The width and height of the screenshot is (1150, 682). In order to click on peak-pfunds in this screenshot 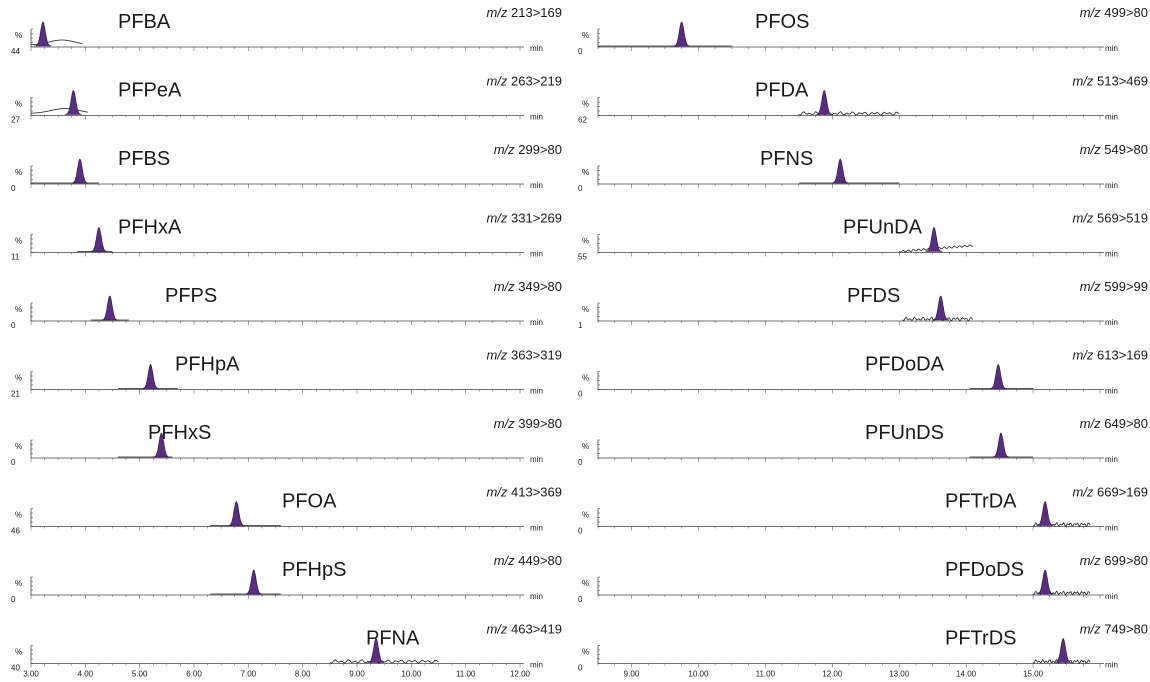, I will do `click(1001, 445)`.